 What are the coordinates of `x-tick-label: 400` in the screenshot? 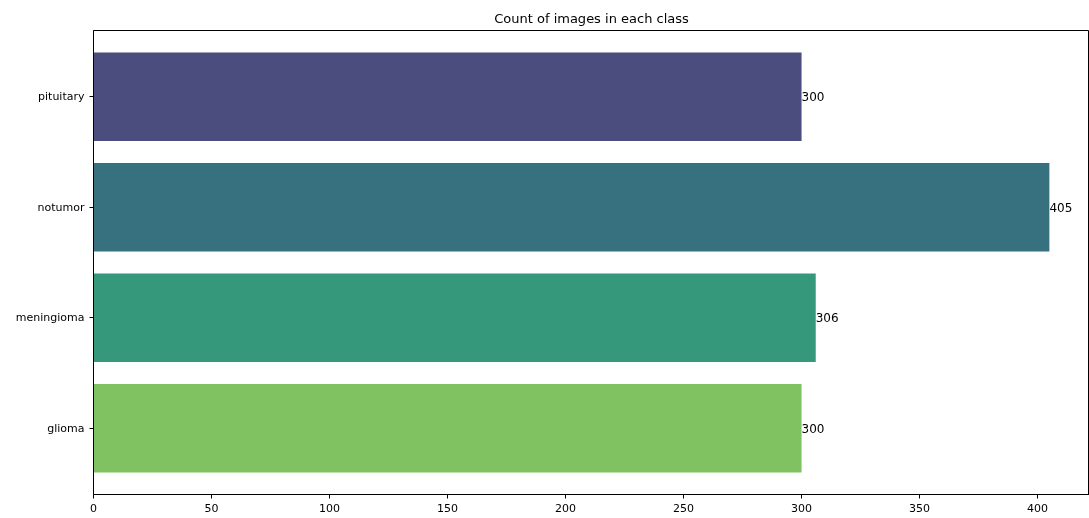 It's located at (1038, 508).